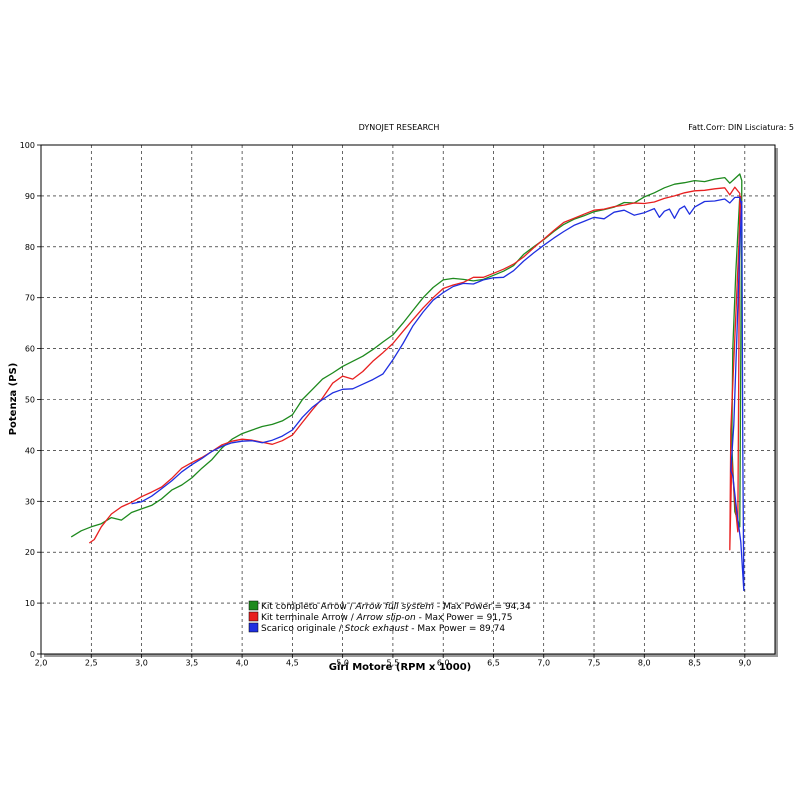 The image size is (800, 800). Describe the element at coordinates (191, 663) in the screenshot. I see `x-tick-label: 3,5` at that location.